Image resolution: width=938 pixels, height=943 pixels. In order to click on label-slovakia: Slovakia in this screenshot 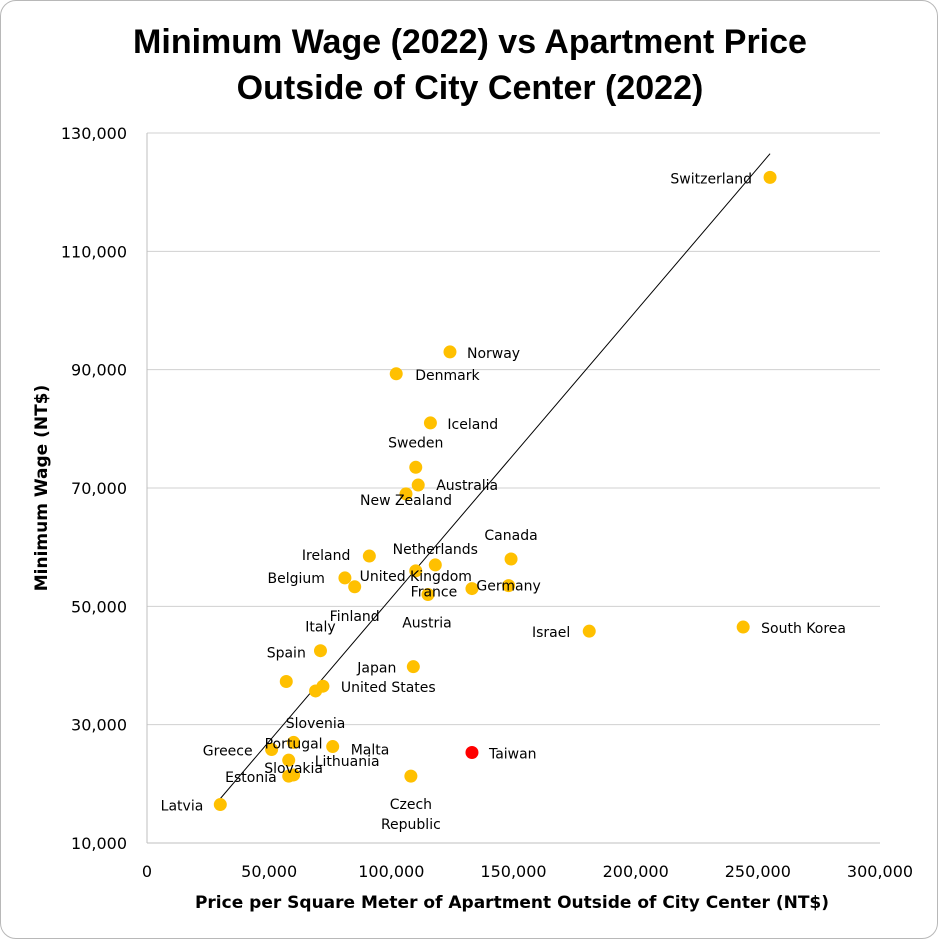, I will do `click(293, 769)`.